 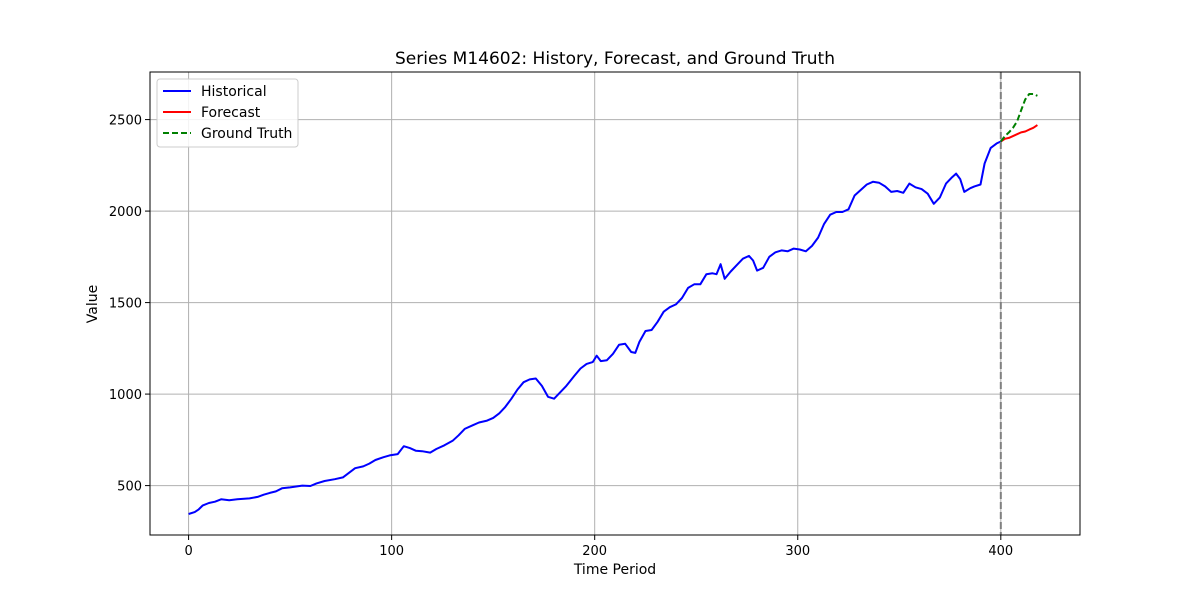 I want to click on legend: Historical Forecast Ground Truth, so click(x=227, y=113).